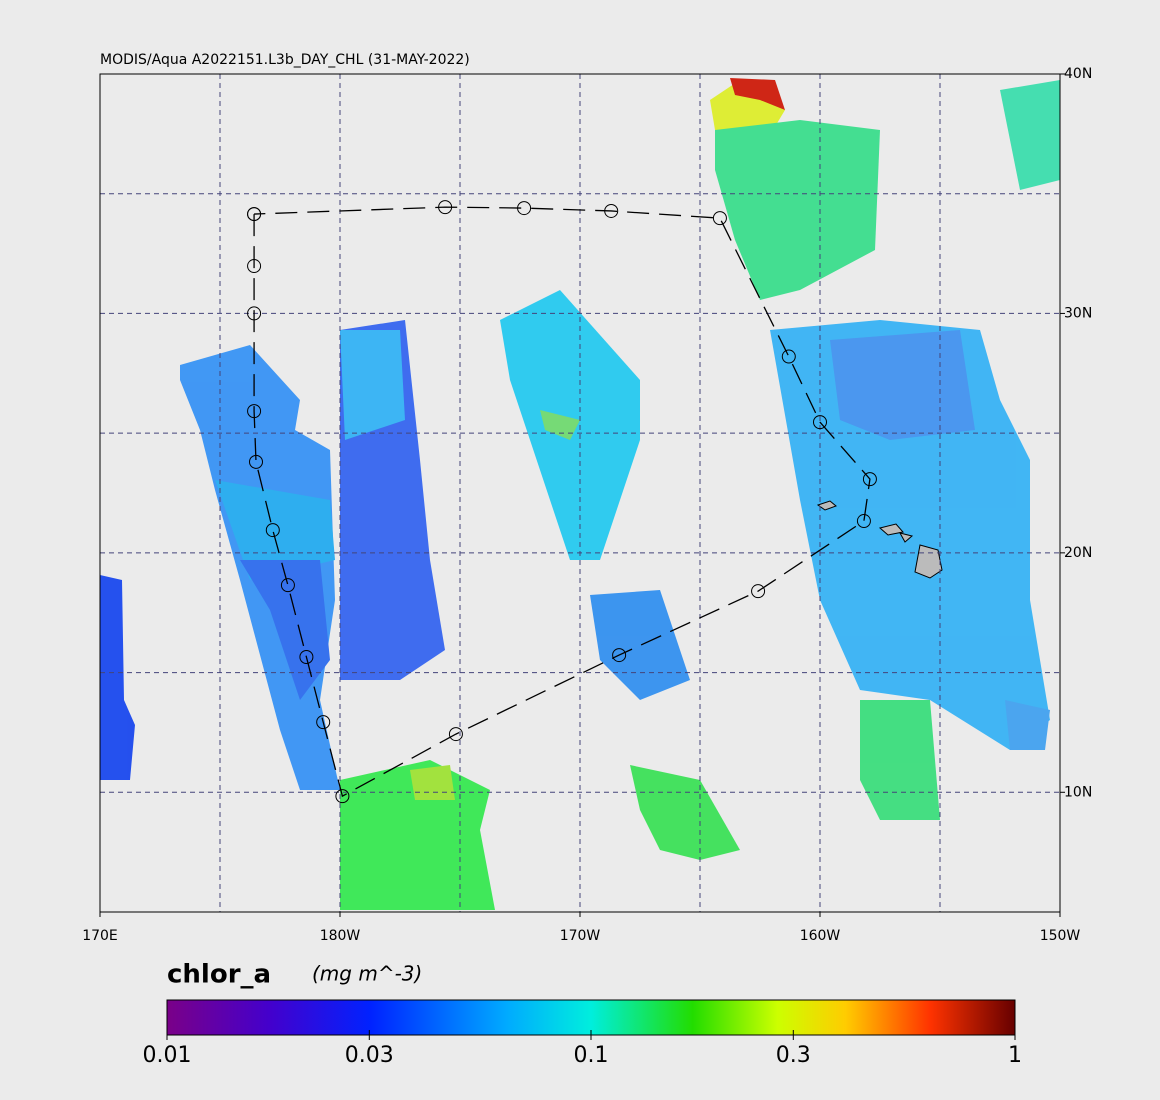 This screenshot has height=1100, width=1160. I want to click on lat-tick-label: 20N, so click(1078, 553).